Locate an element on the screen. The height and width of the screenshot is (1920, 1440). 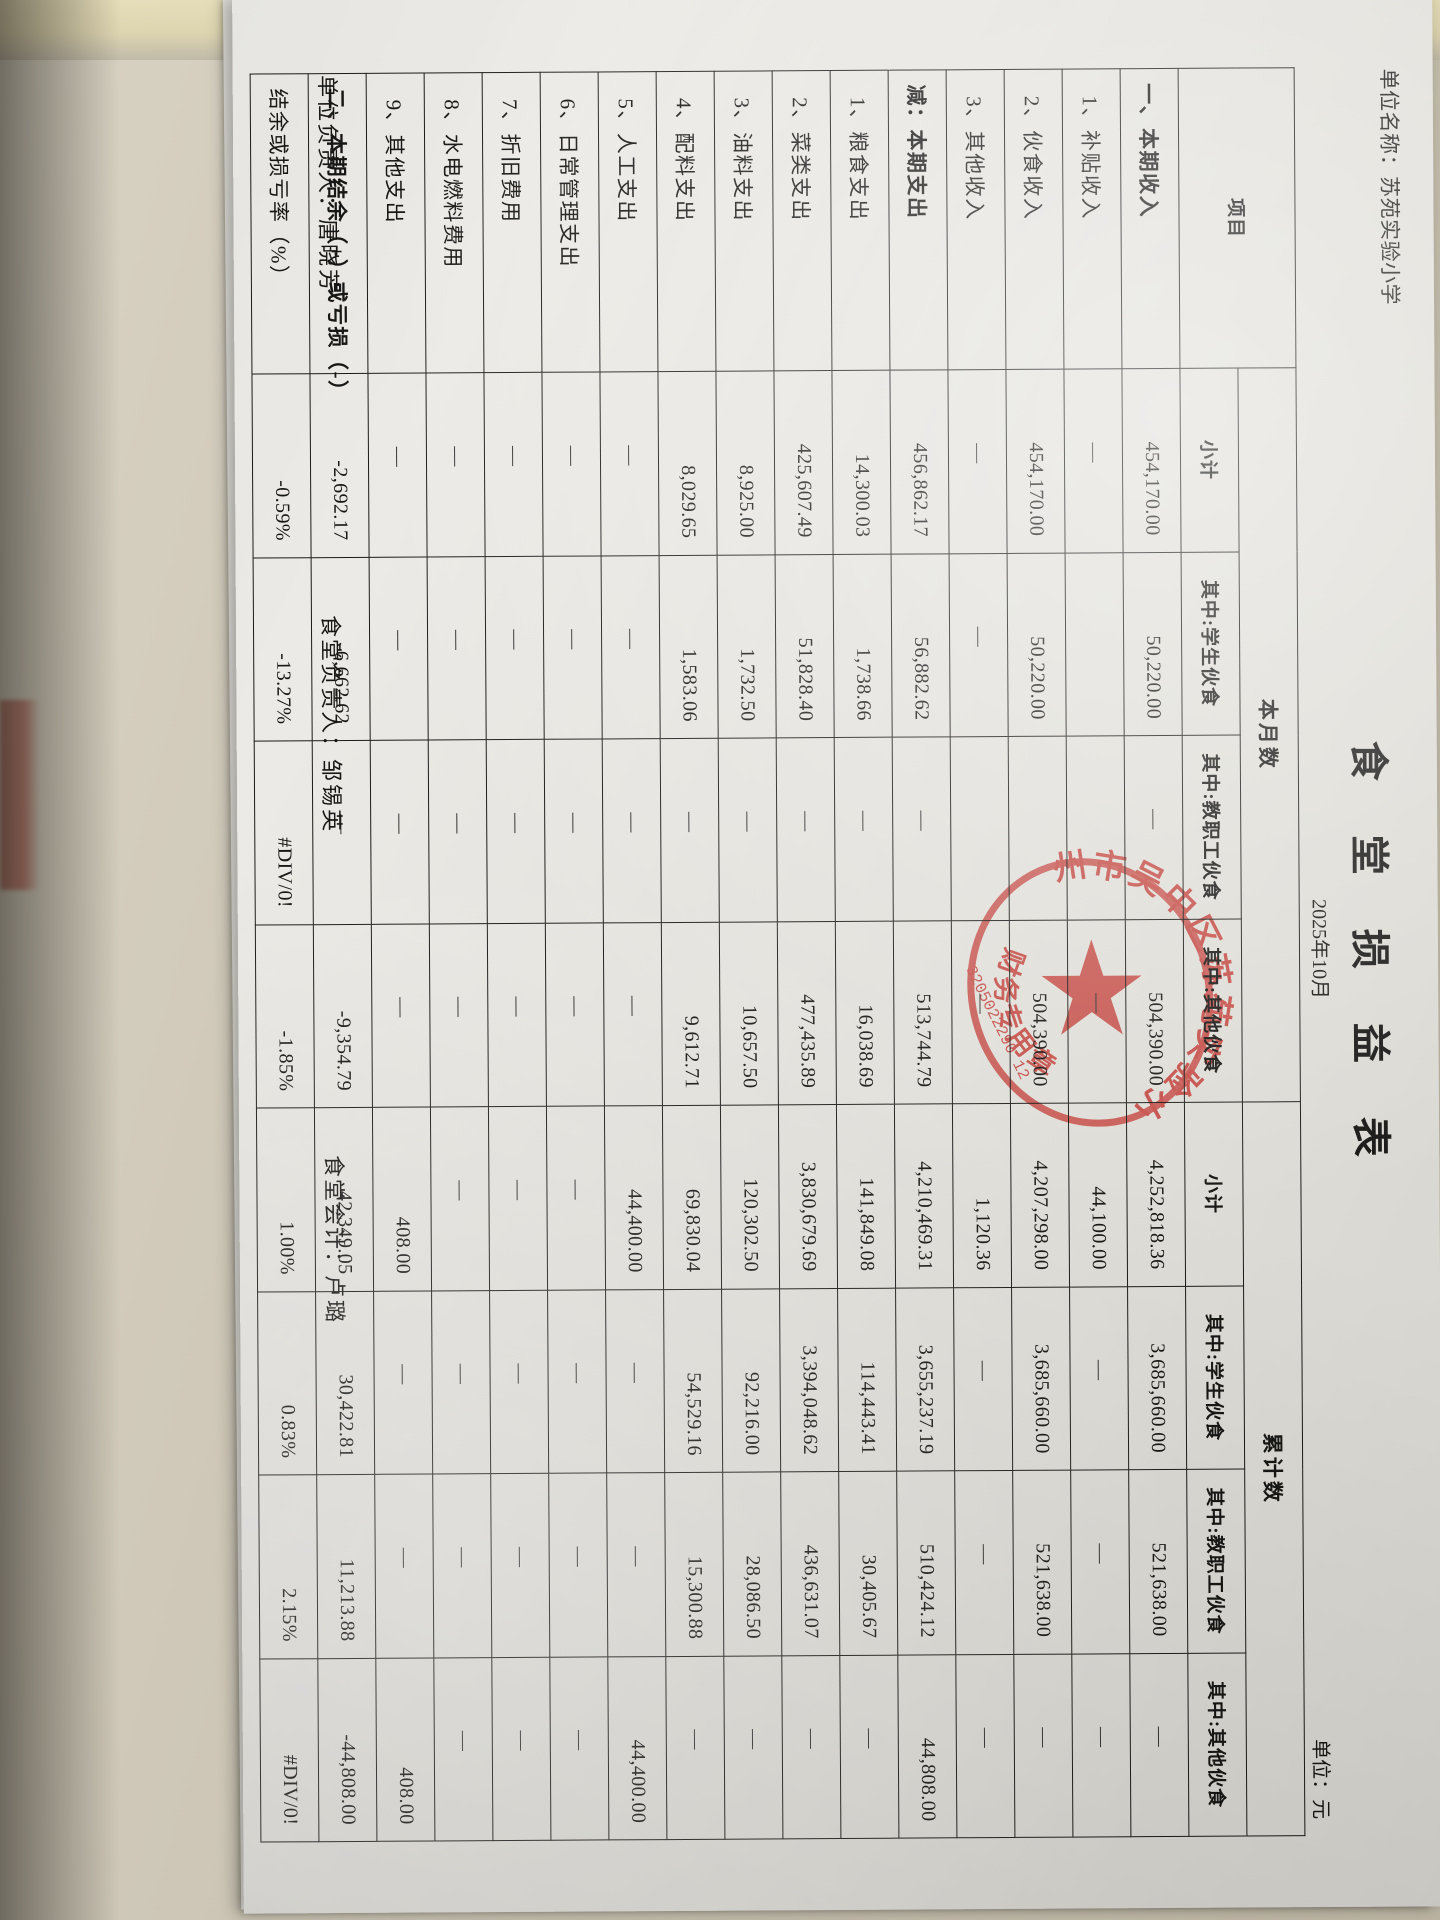
cell-cumulative-2: 28,086.50 is located at coordinates (752, 1563).